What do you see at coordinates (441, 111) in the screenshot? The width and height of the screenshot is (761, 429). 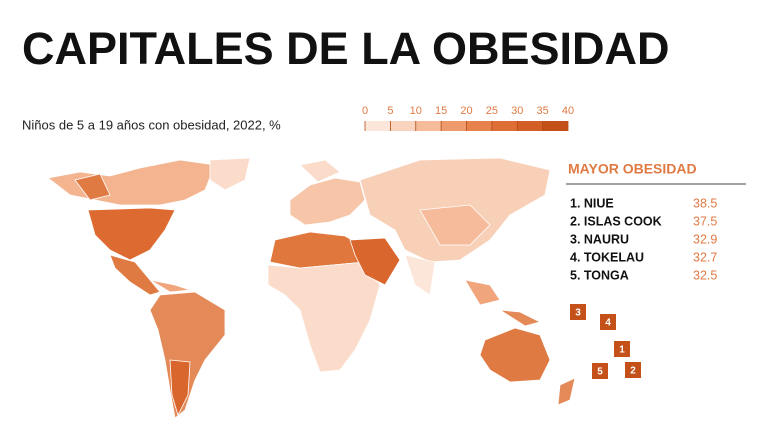 I see `legend-tick-label: 15` at bounding box center [441, 111].